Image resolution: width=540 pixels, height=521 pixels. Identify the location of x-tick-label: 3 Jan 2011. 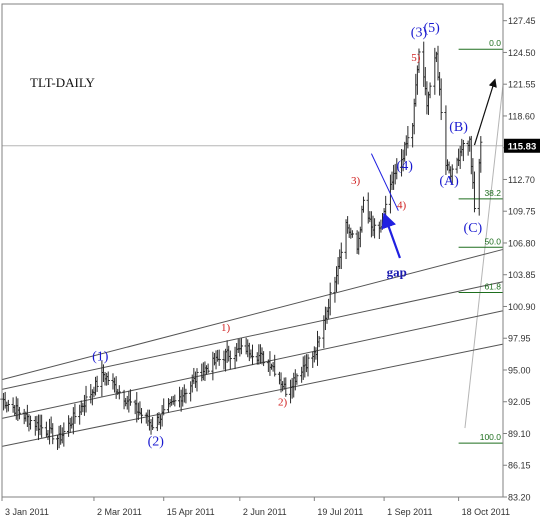
(27, 512).